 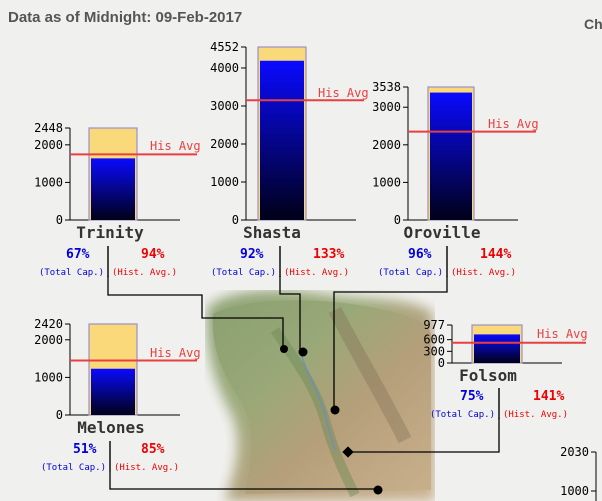 What do you see at coordinates (85, 449) in the screenshot?
I see `pct-total-capacity: 51%` at bounding box center [85, 449].